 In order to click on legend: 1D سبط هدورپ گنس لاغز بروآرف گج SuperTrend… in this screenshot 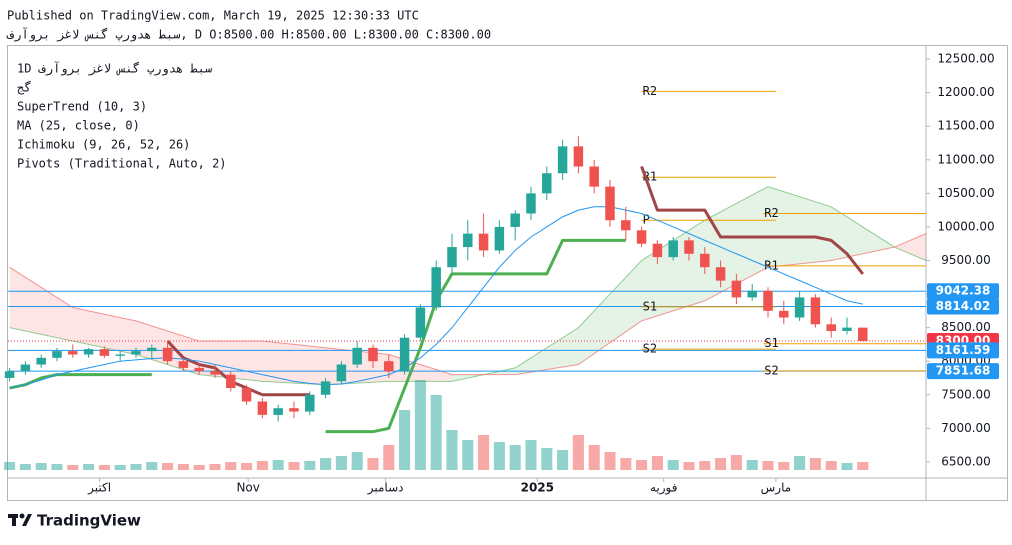, I will do `click(122, 116)`.